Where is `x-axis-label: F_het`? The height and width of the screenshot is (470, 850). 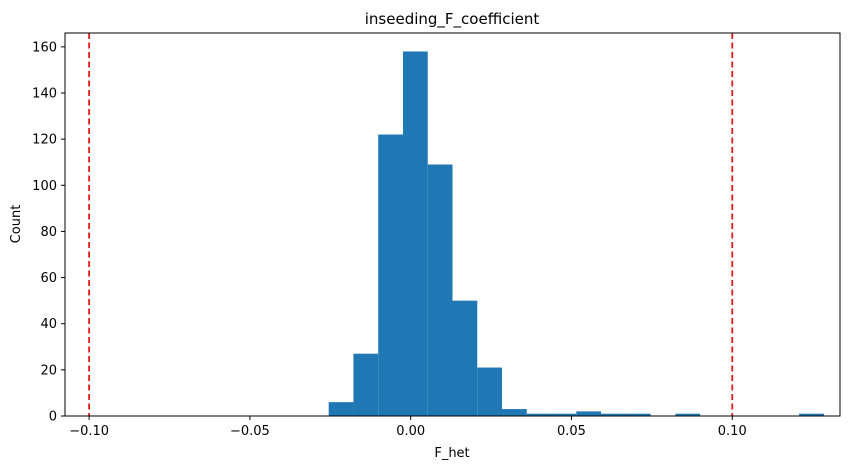
x-axis-label: F_het is located at coordinates (451, 453).